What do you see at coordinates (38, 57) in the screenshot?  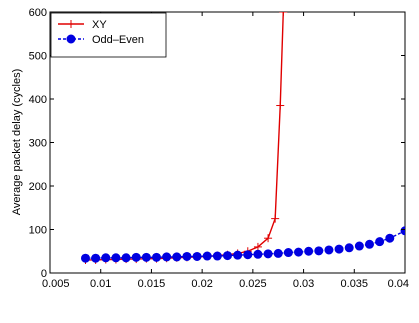 I see `y-tick-label: 500` at bounding box center [38, 57].